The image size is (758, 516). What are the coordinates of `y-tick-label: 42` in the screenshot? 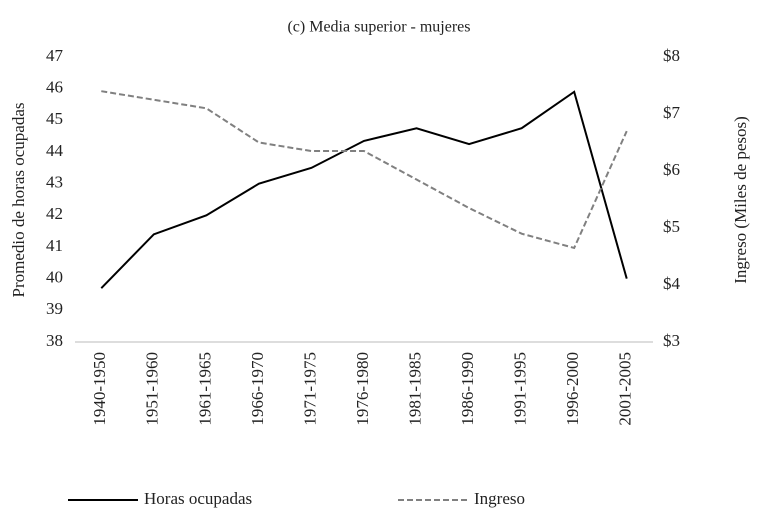 It's located at (54, 213).